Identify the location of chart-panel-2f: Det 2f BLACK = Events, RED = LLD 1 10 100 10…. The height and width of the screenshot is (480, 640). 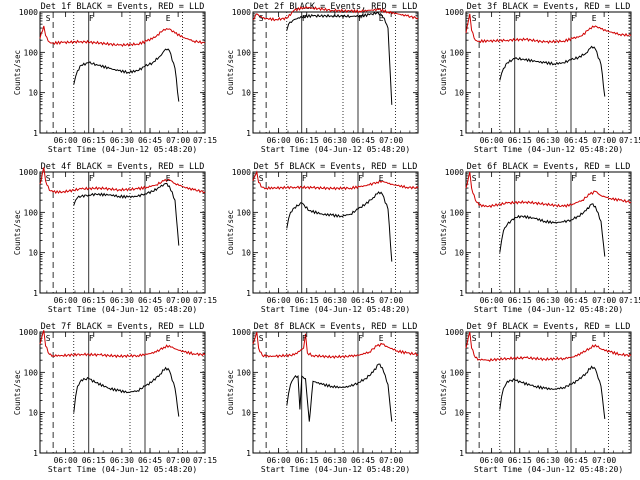
(322, 78).